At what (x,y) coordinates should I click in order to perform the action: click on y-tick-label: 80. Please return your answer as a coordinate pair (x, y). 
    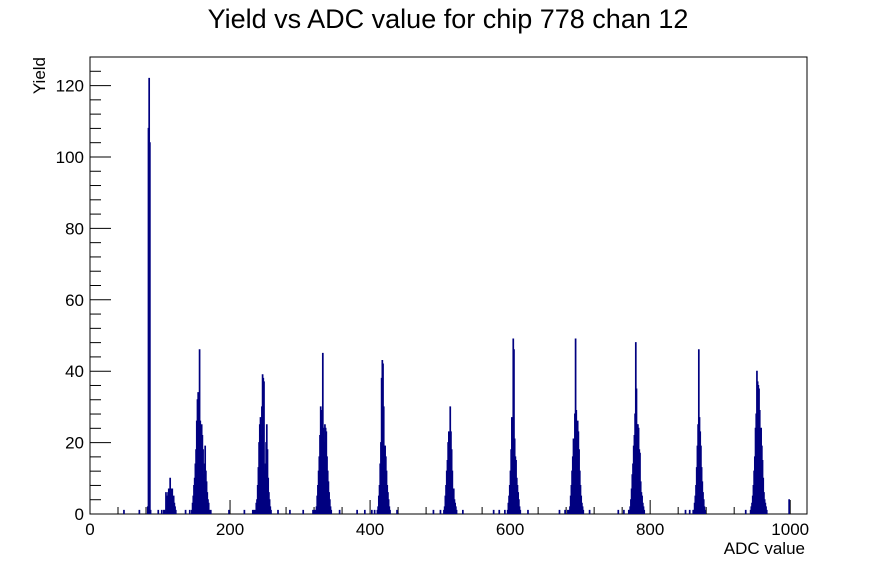
    Looking at the image, I should click on (74, 228).